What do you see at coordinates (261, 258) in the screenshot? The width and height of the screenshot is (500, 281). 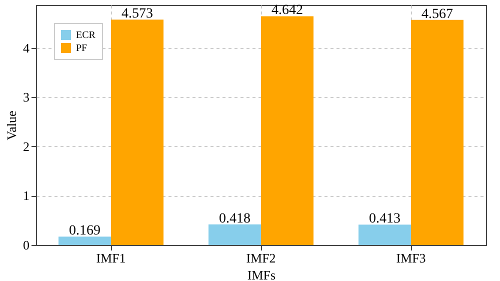 I see `x-tick-label: IMF2` at bounding box center [261, 258].